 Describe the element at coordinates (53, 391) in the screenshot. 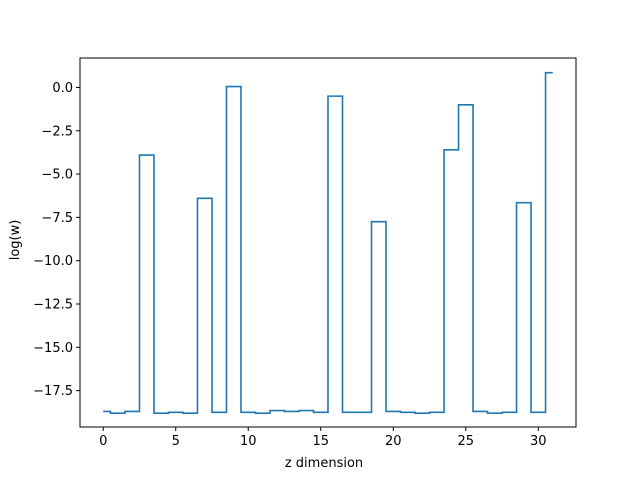

I see `y-tick-label: −17.5` at that location.